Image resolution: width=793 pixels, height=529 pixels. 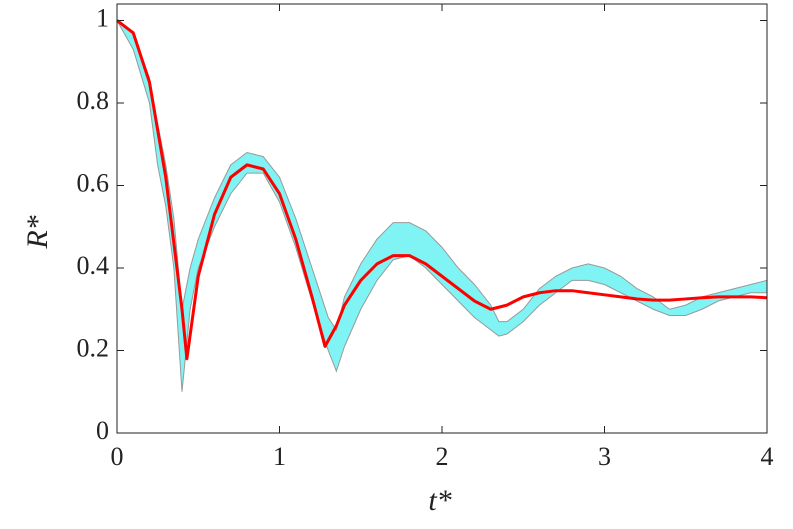 I want to click on x-tick-label: 2, so click(x=442, y=456).